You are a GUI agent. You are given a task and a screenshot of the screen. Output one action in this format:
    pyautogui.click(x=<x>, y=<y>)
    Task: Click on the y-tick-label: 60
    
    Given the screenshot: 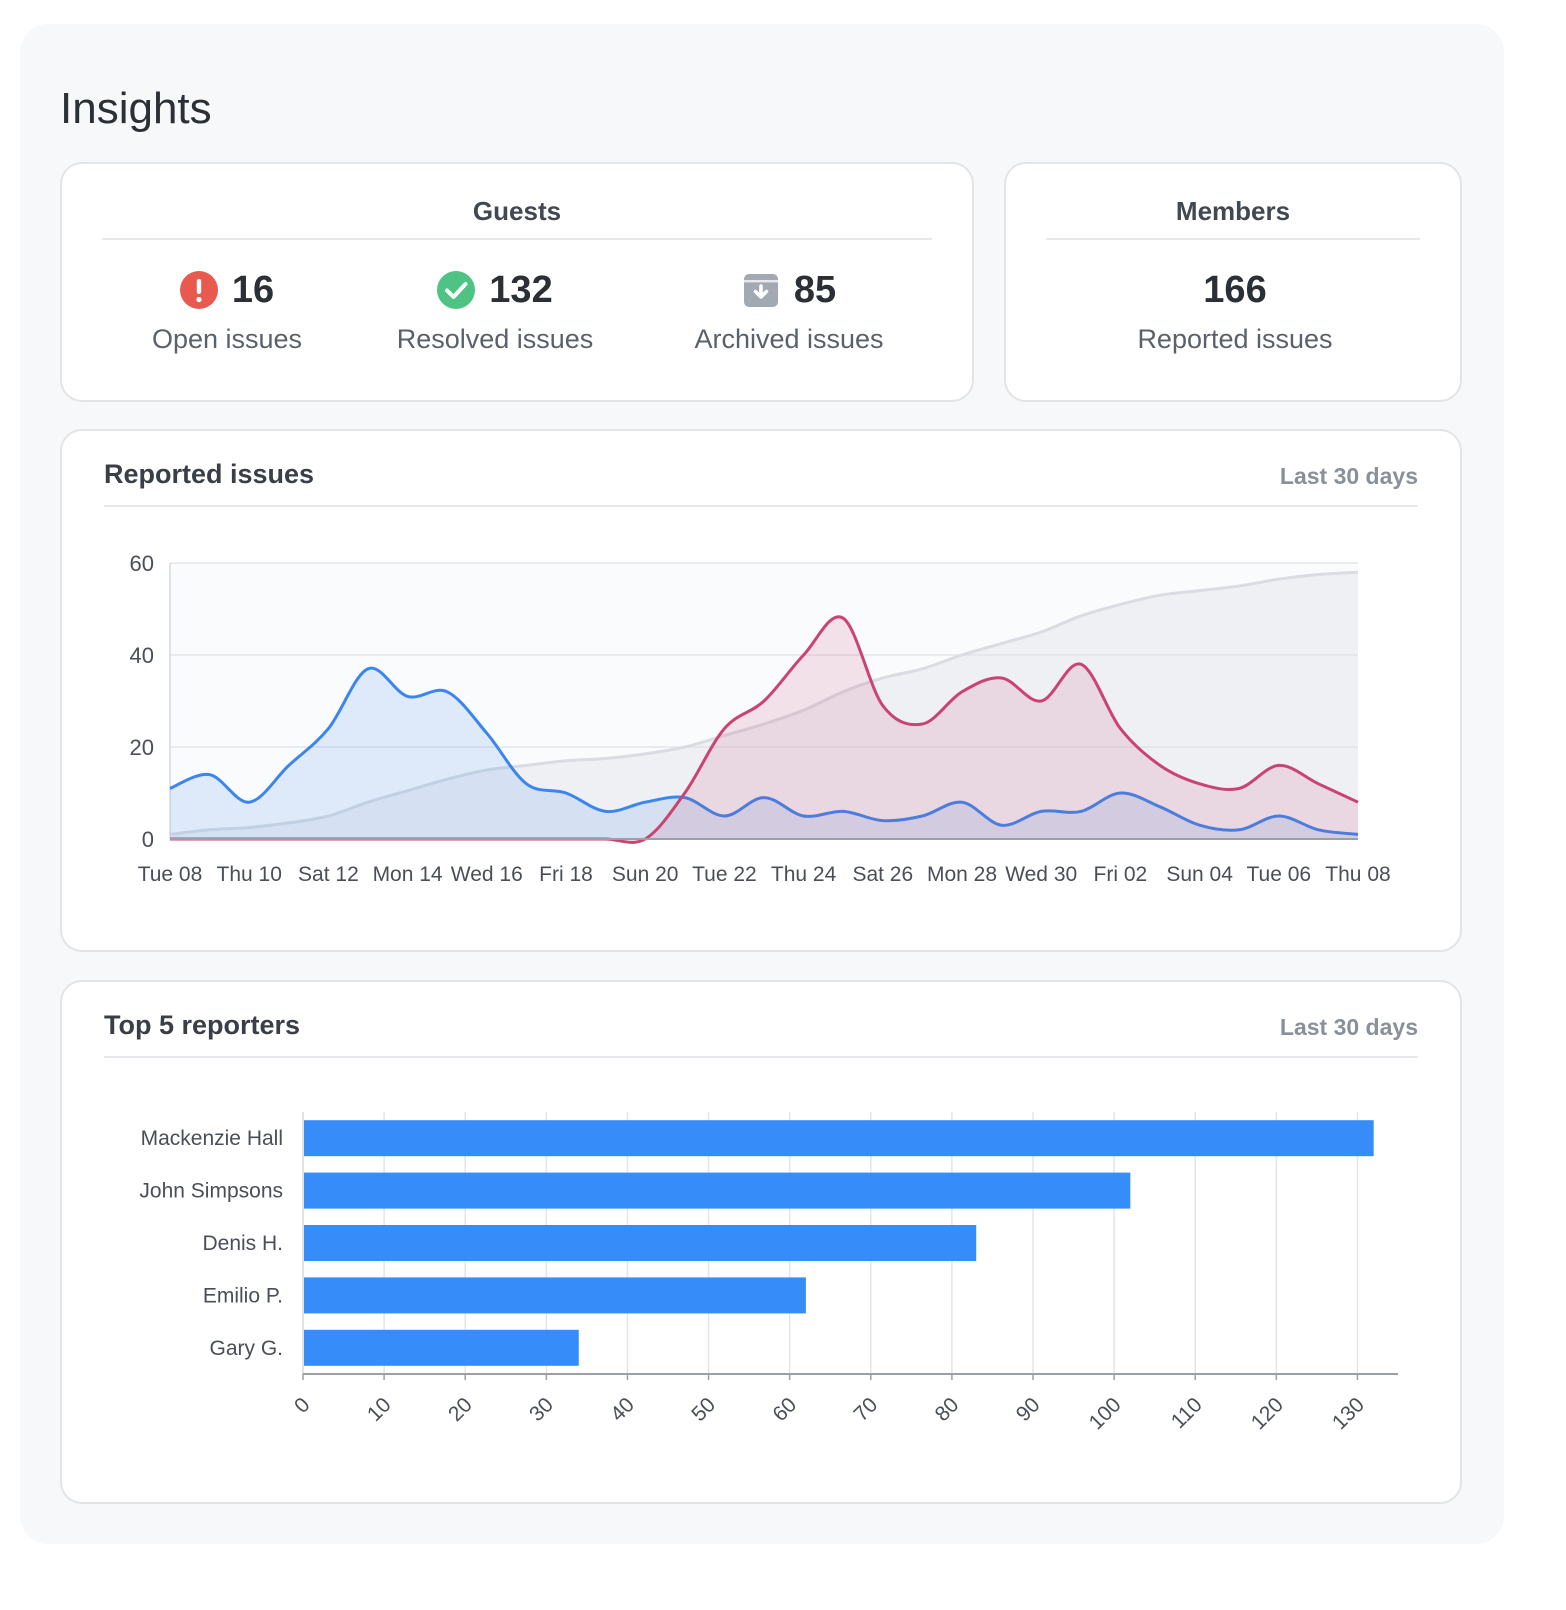 What is the action you would take?
    pyautogui.click(x=142, y=563)
    